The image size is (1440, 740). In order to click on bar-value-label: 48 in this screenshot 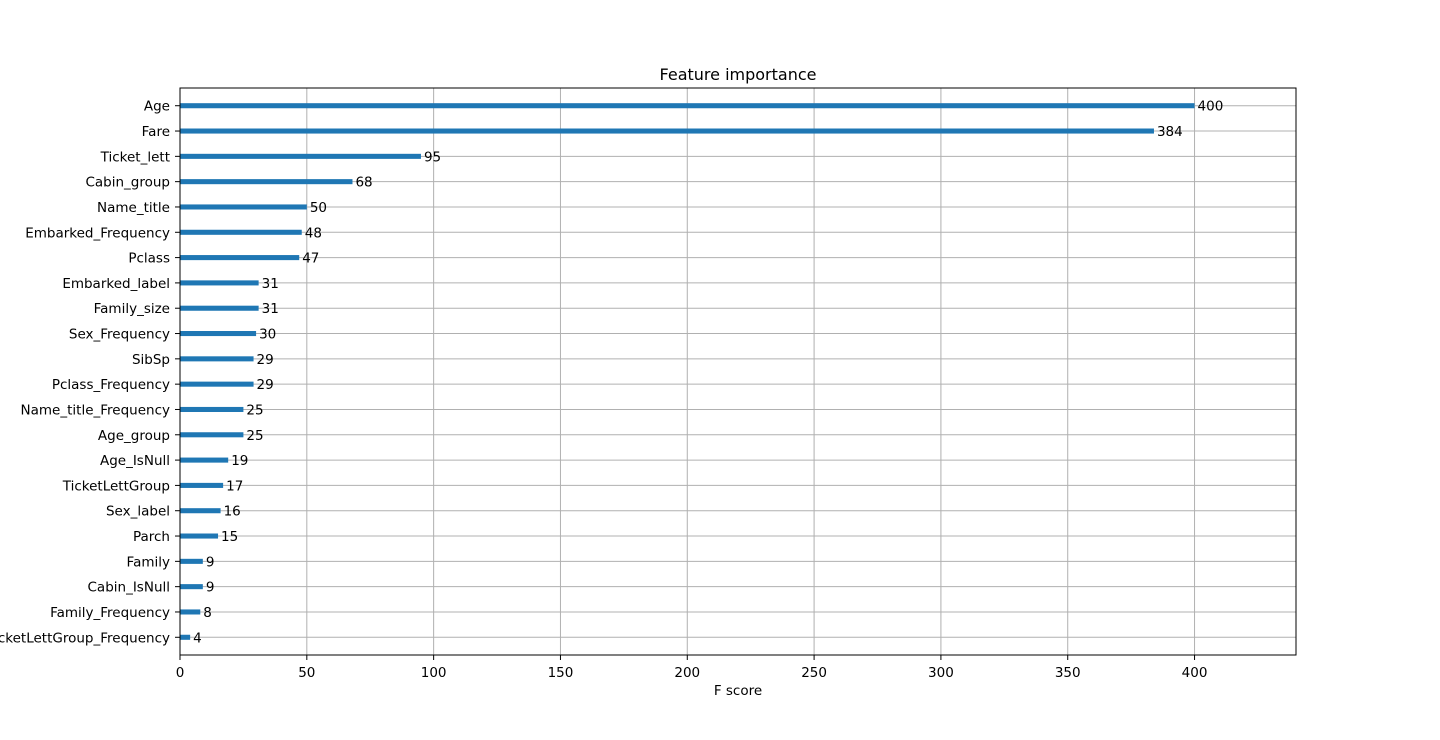, I will do `click(313, 233)`.